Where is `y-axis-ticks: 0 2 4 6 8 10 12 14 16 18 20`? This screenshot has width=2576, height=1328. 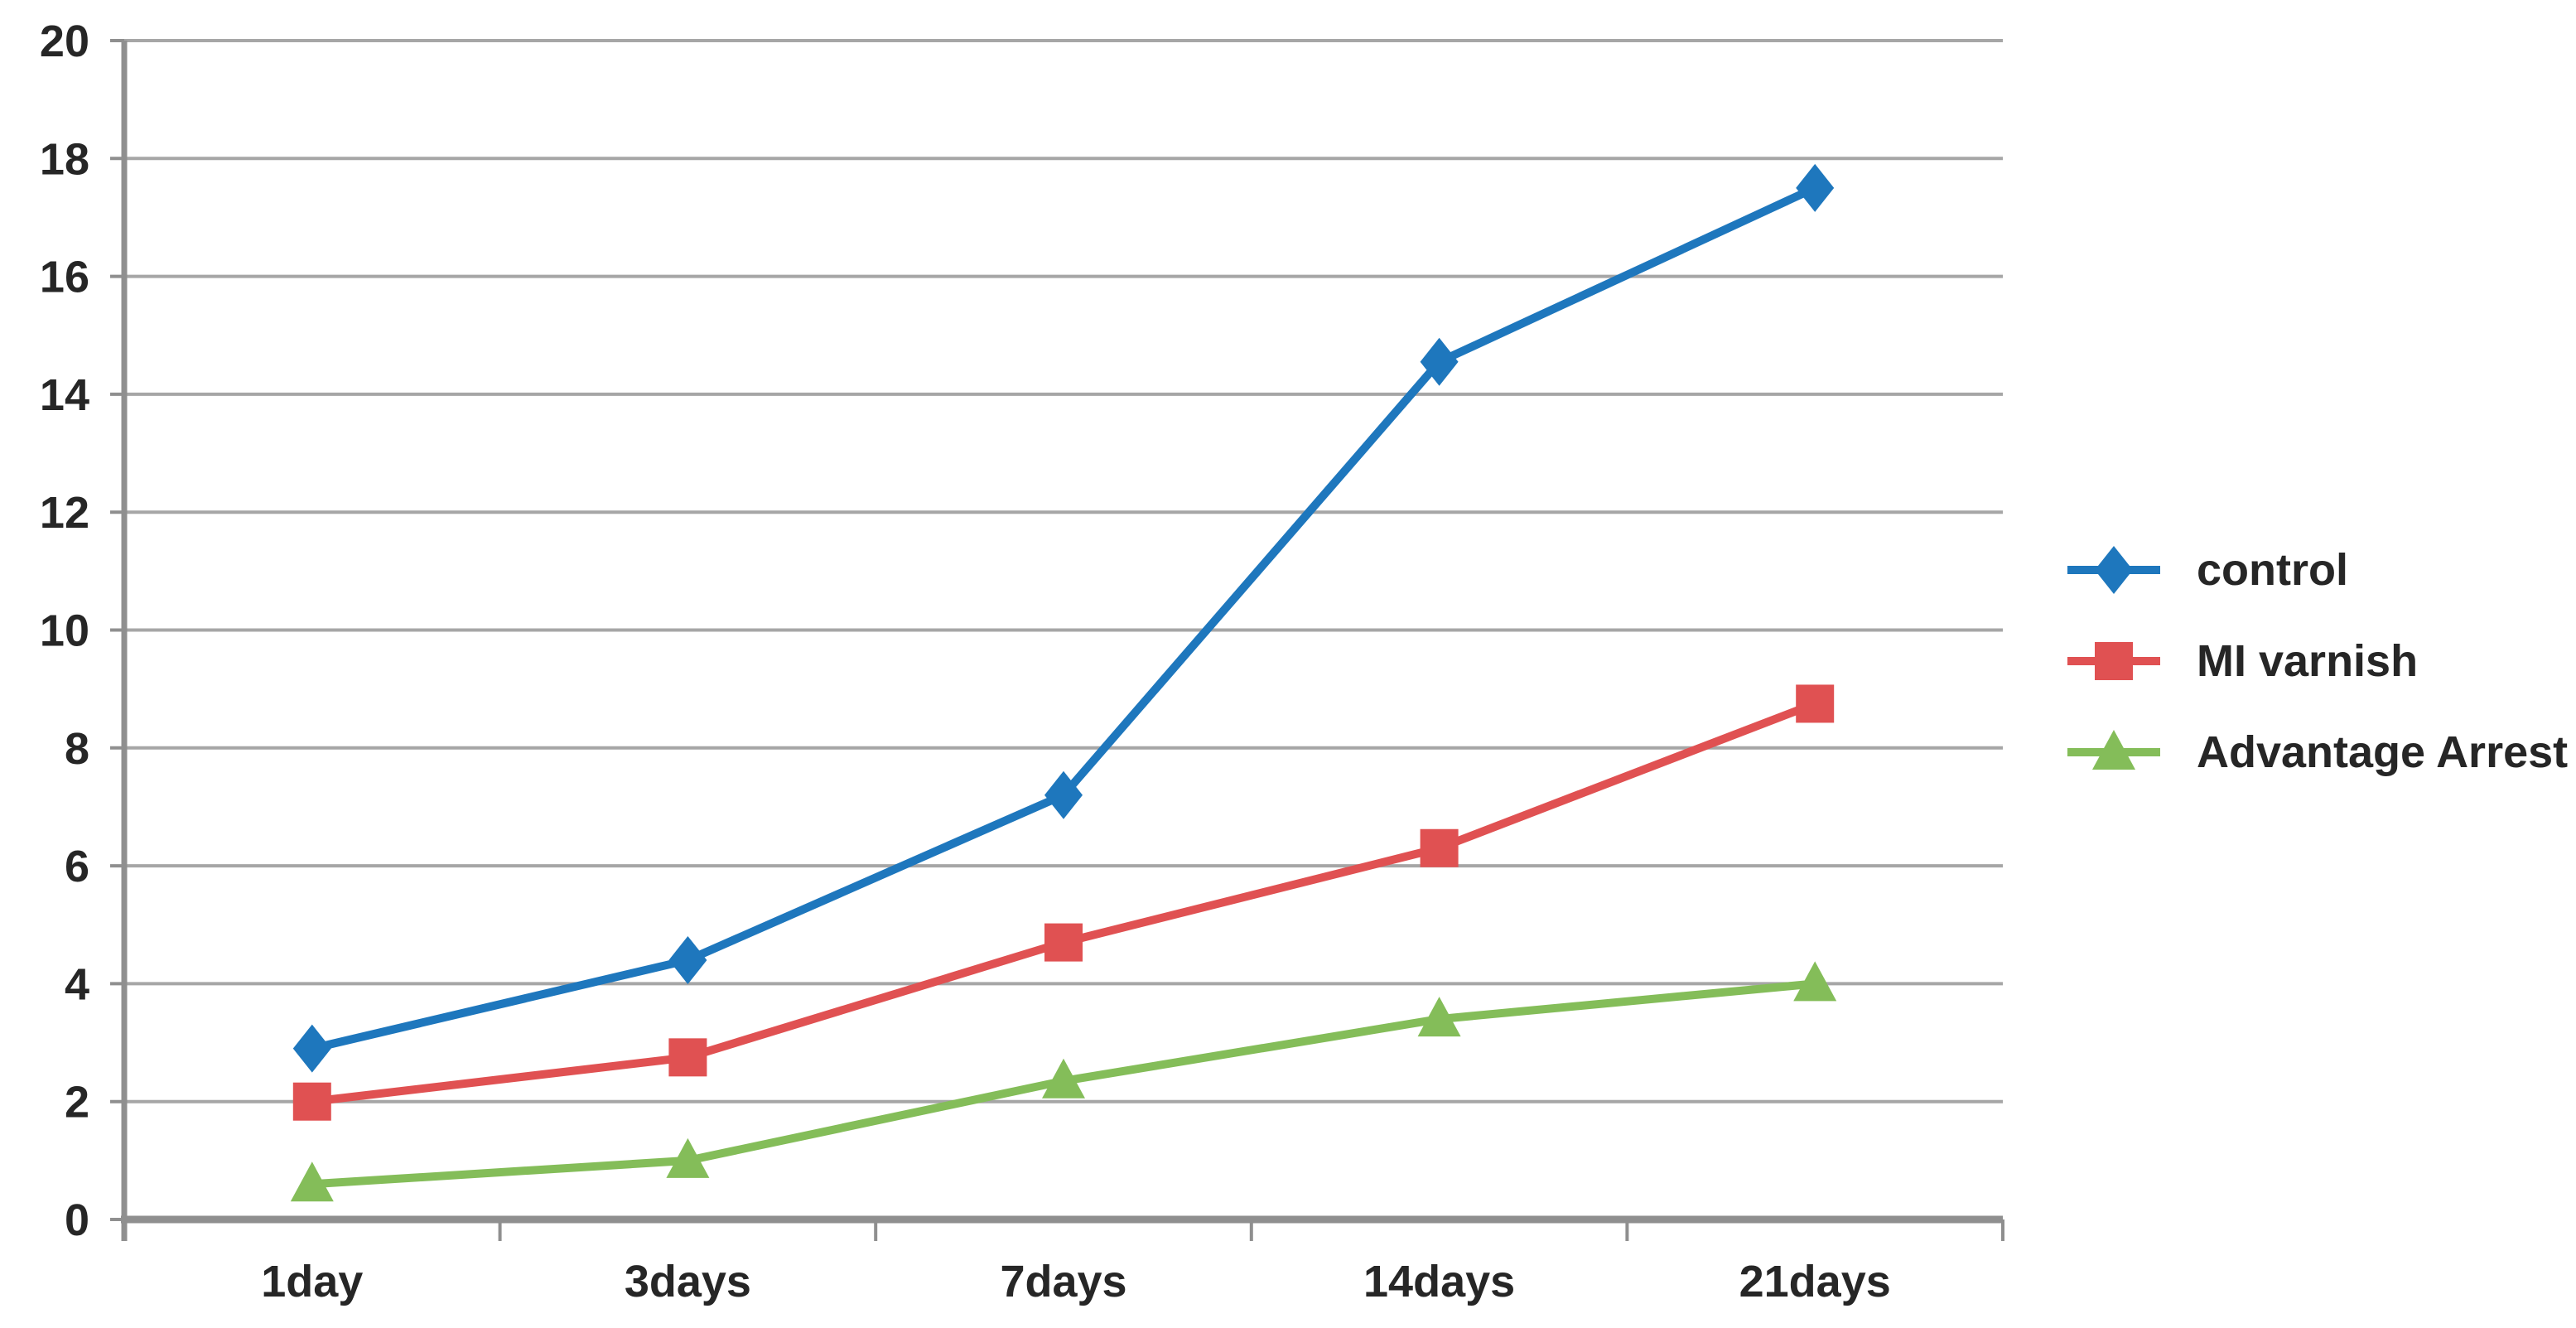 y-axis-ticks: 0 2 4 6 8 10 12 14 16 18 20 is located at coordinates (82, 631).